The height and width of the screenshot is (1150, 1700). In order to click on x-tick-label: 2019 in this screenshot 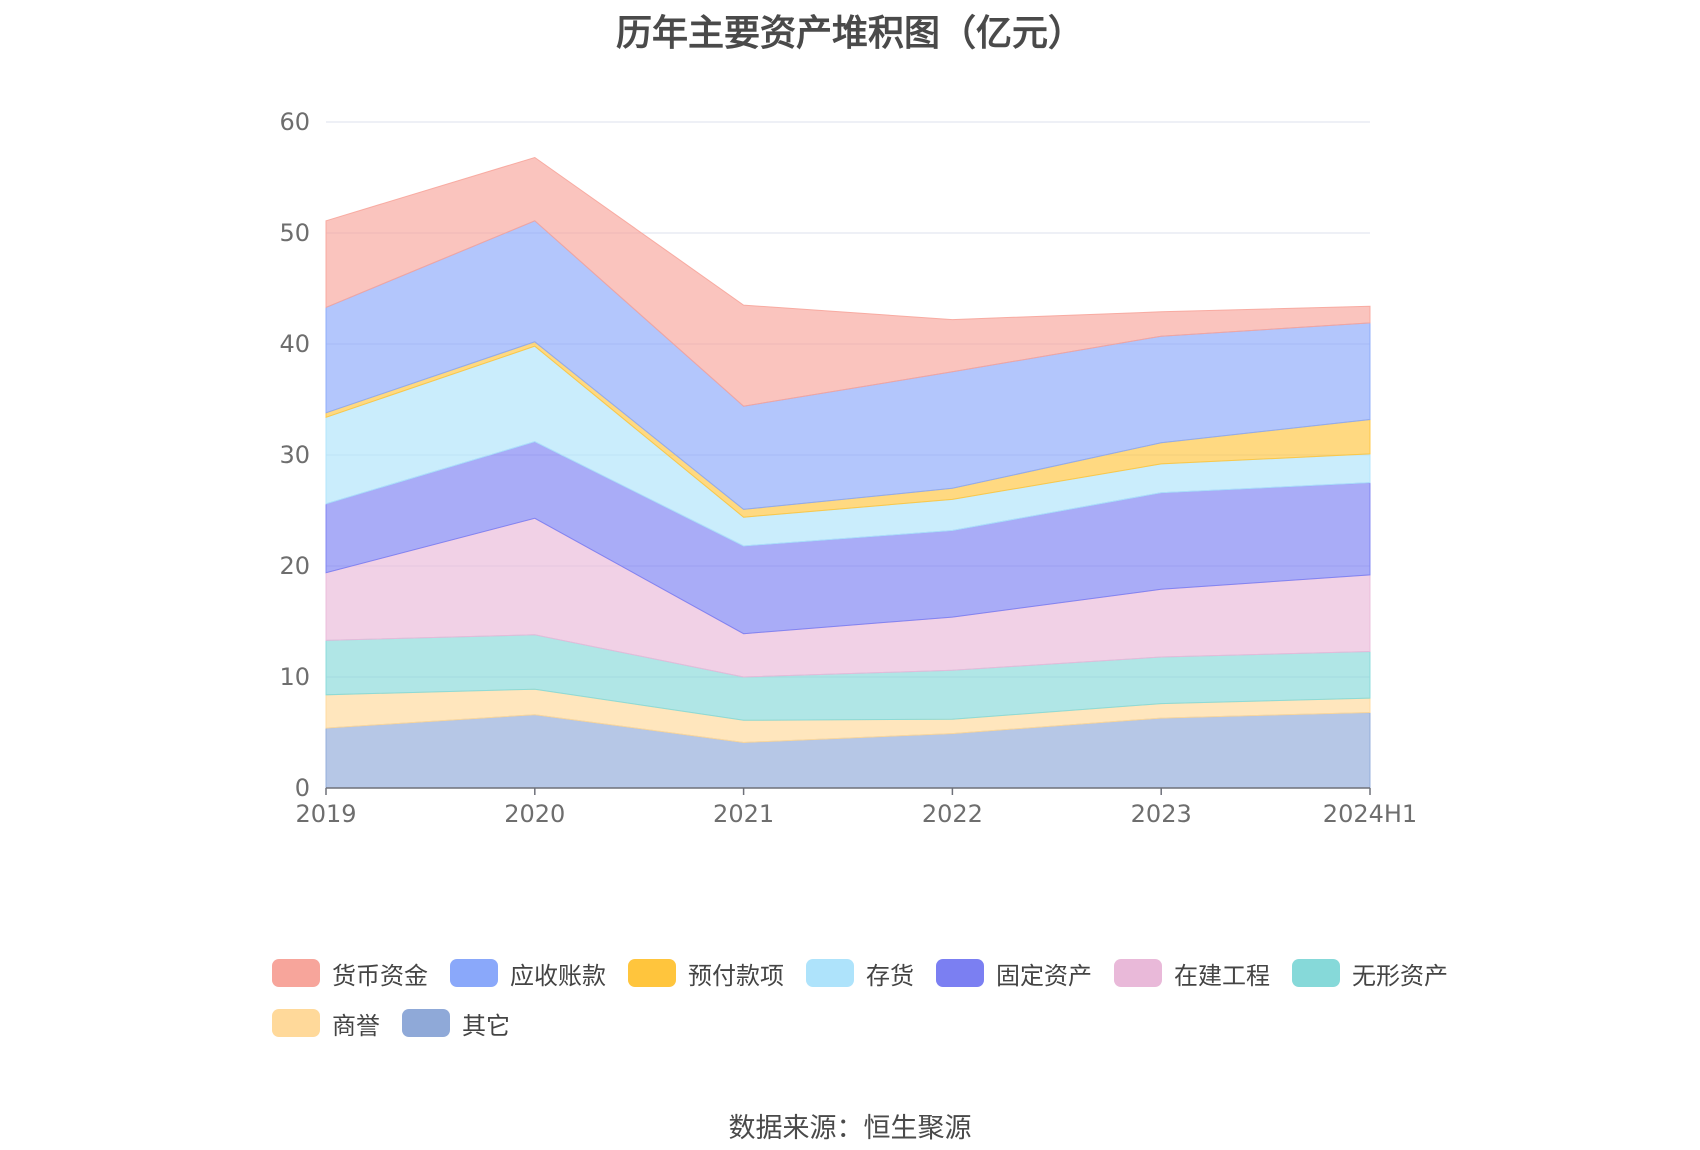, I will do `click(325, 814)`.